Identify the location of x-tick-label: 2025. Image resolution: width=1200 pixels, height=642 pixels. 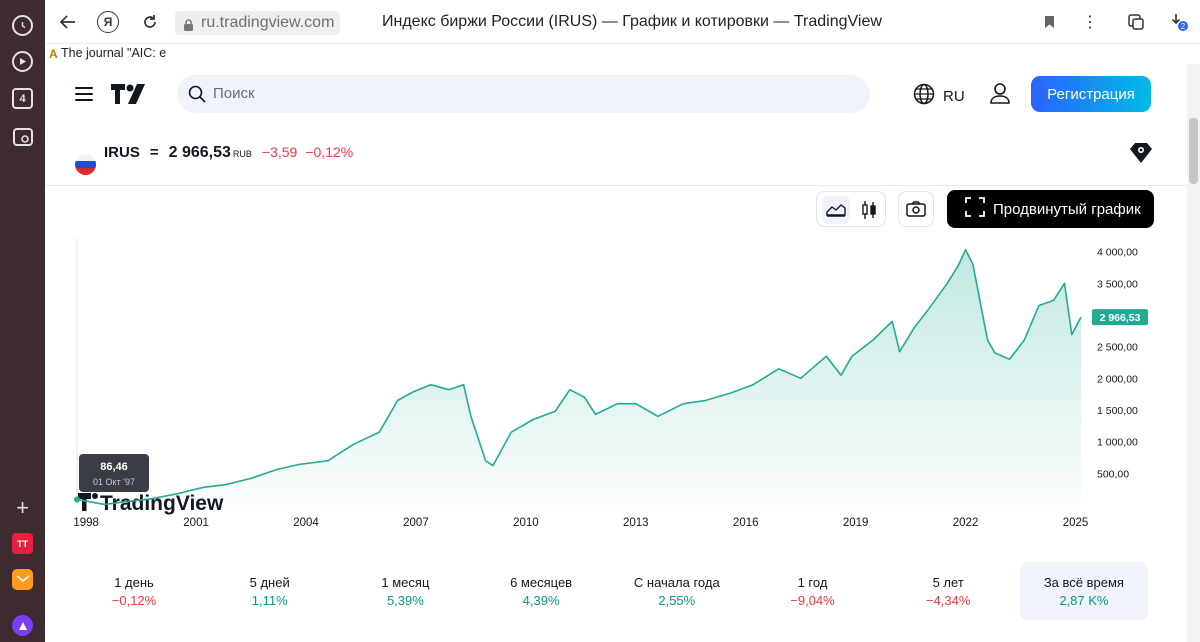
(1076, 523).